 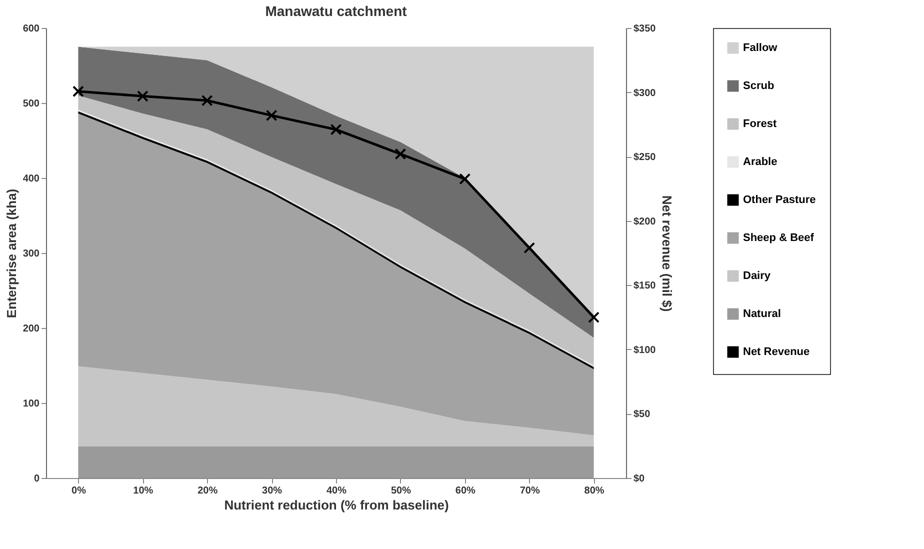 What do you see at coordinates (778, 238) in the screenshot?
I see `legend-label: Sheep & Beef` at bounding box center [778, 238].